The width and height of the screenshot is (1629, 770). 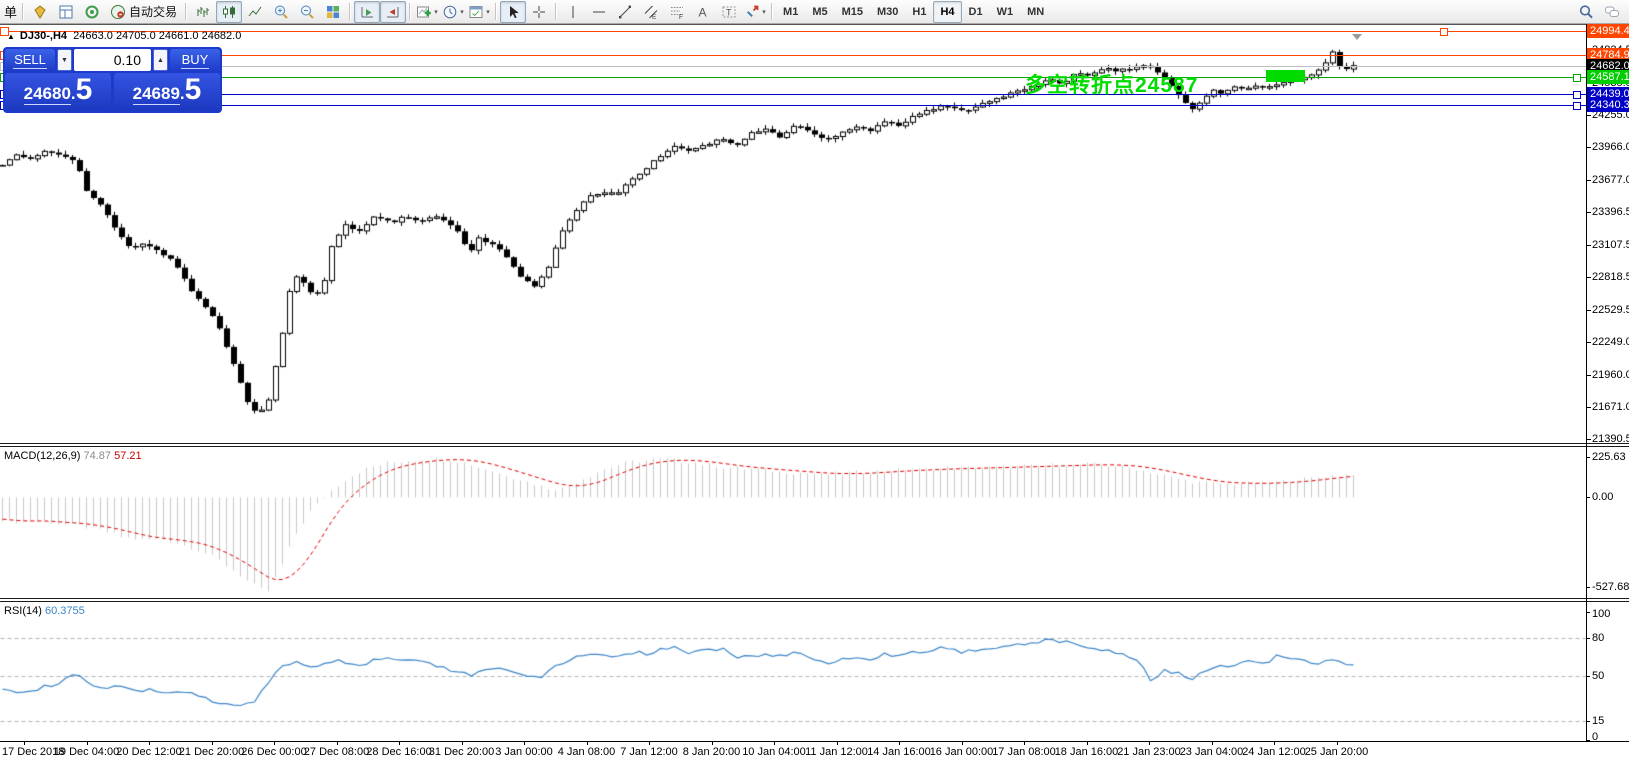 I want to click on candlestick-button, so click(x=229, y=11).